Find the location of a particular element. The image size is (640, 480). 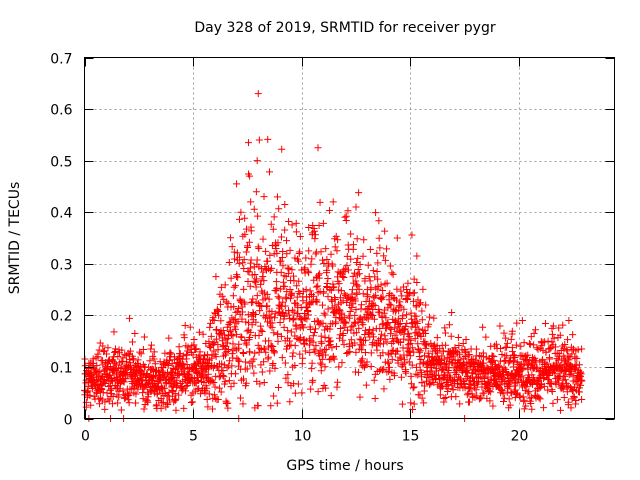

y-tick-label: 0.7 is located at coordinates (61, 60).